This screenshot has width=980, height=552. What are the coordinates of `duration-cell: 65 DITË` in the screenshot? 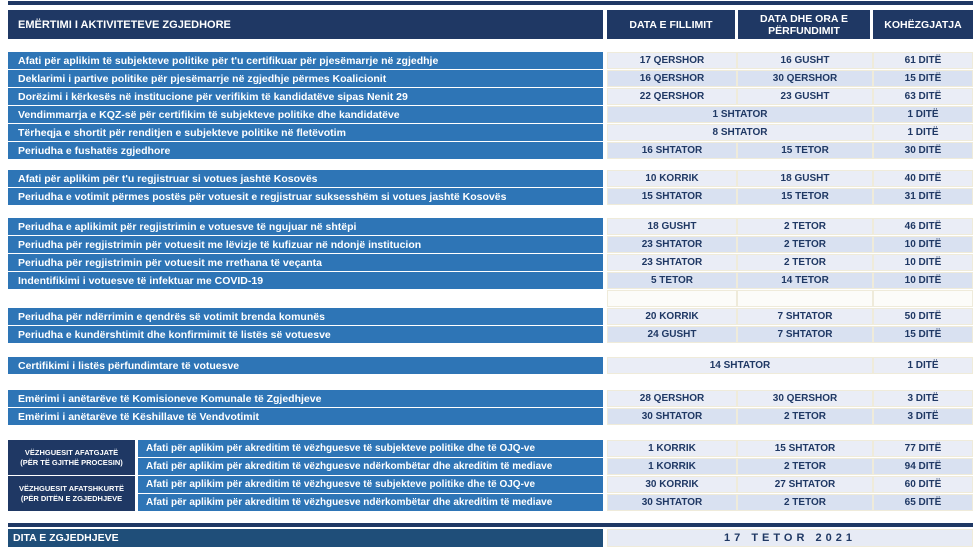 It's located at (923, 502).